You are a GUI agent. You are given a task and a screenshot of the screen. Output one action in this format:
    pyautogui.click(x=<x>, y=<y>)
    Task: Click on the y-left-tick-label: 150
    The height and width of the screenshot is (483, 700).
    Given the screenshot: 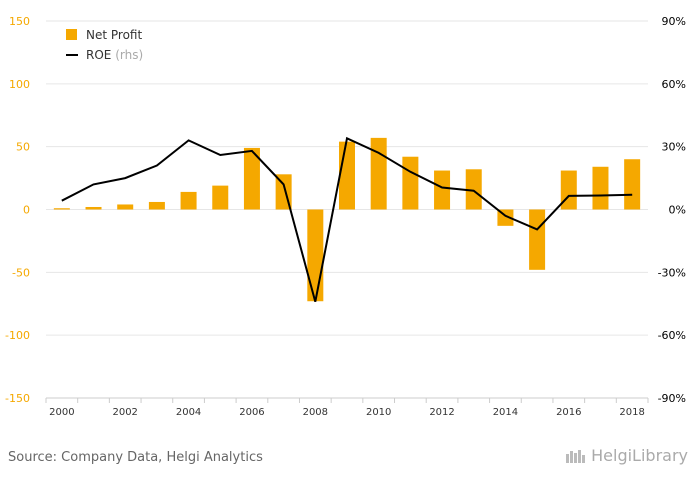 What is the action you would take?
    pyautogui.click(x=19, y=21)
    